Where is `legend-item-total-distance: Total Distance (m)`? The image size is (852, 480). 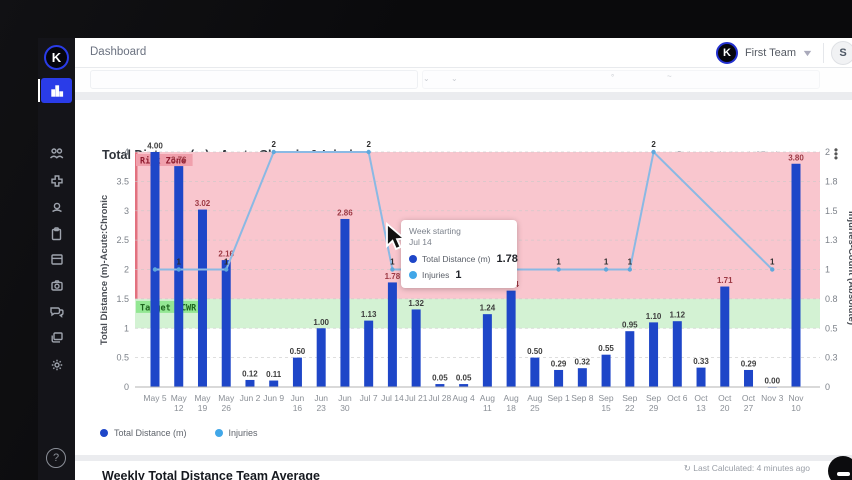
legend-item-total-distance: Total Distance (m) is located at coordinates (143, 433).